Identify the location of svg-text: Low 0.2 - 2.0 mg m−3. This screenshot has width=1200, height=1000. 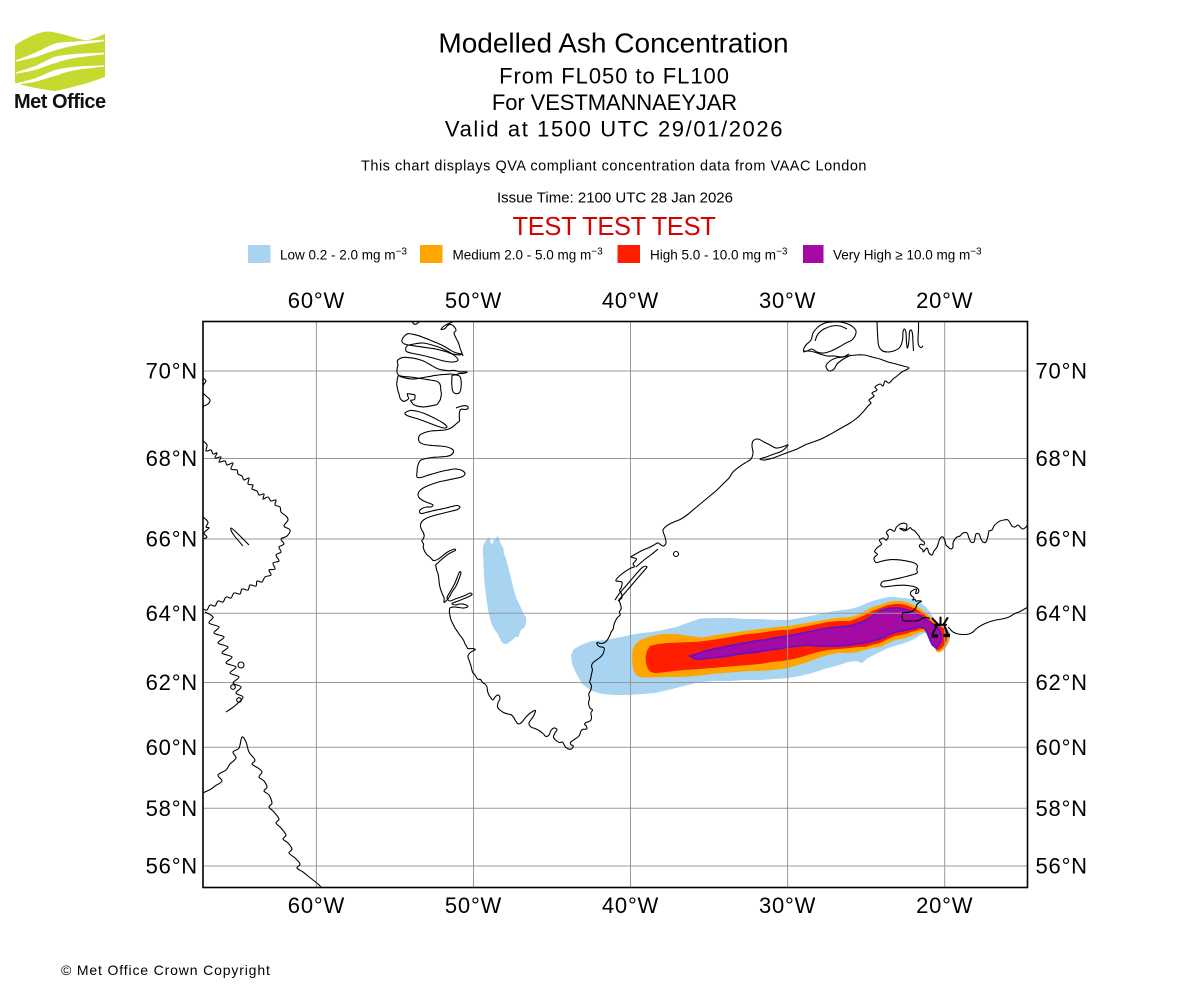
(343, 255).